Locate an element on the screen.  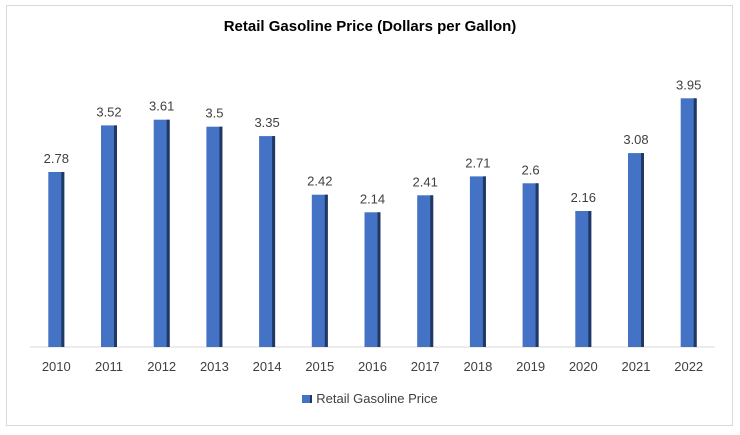
data-label-2016: 2.14 is located at coordinates (372, 198).